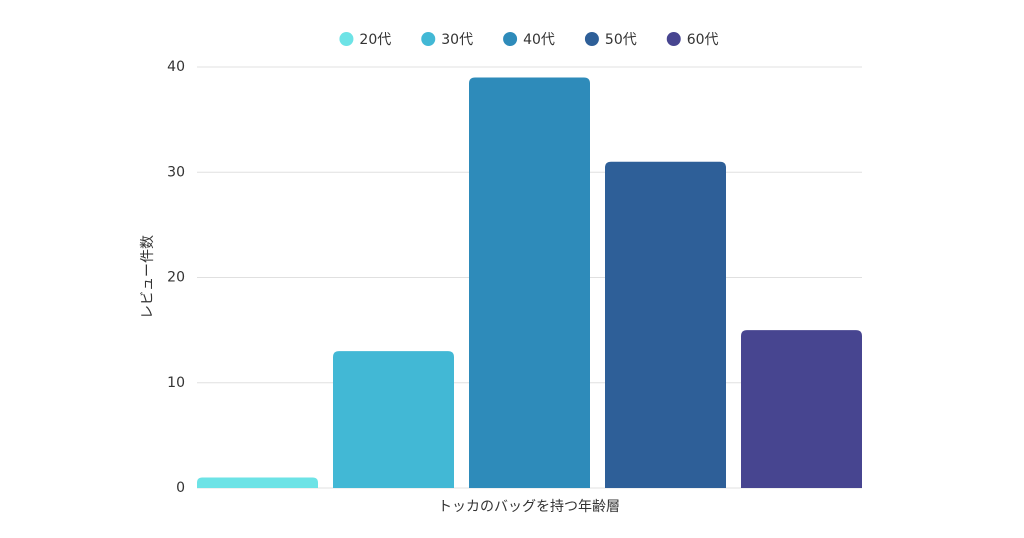  Describe the element at coordinates (539, 40) in the screenshot. I see `legend-label: 40代` at that location.